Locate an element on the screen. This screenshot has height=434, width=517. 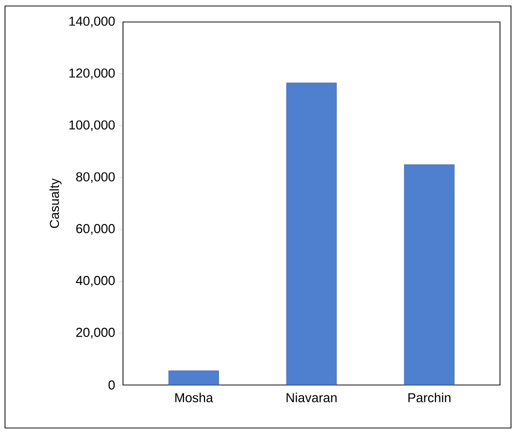
y-axis-title: Casualty is located at coordinates (56, 203).